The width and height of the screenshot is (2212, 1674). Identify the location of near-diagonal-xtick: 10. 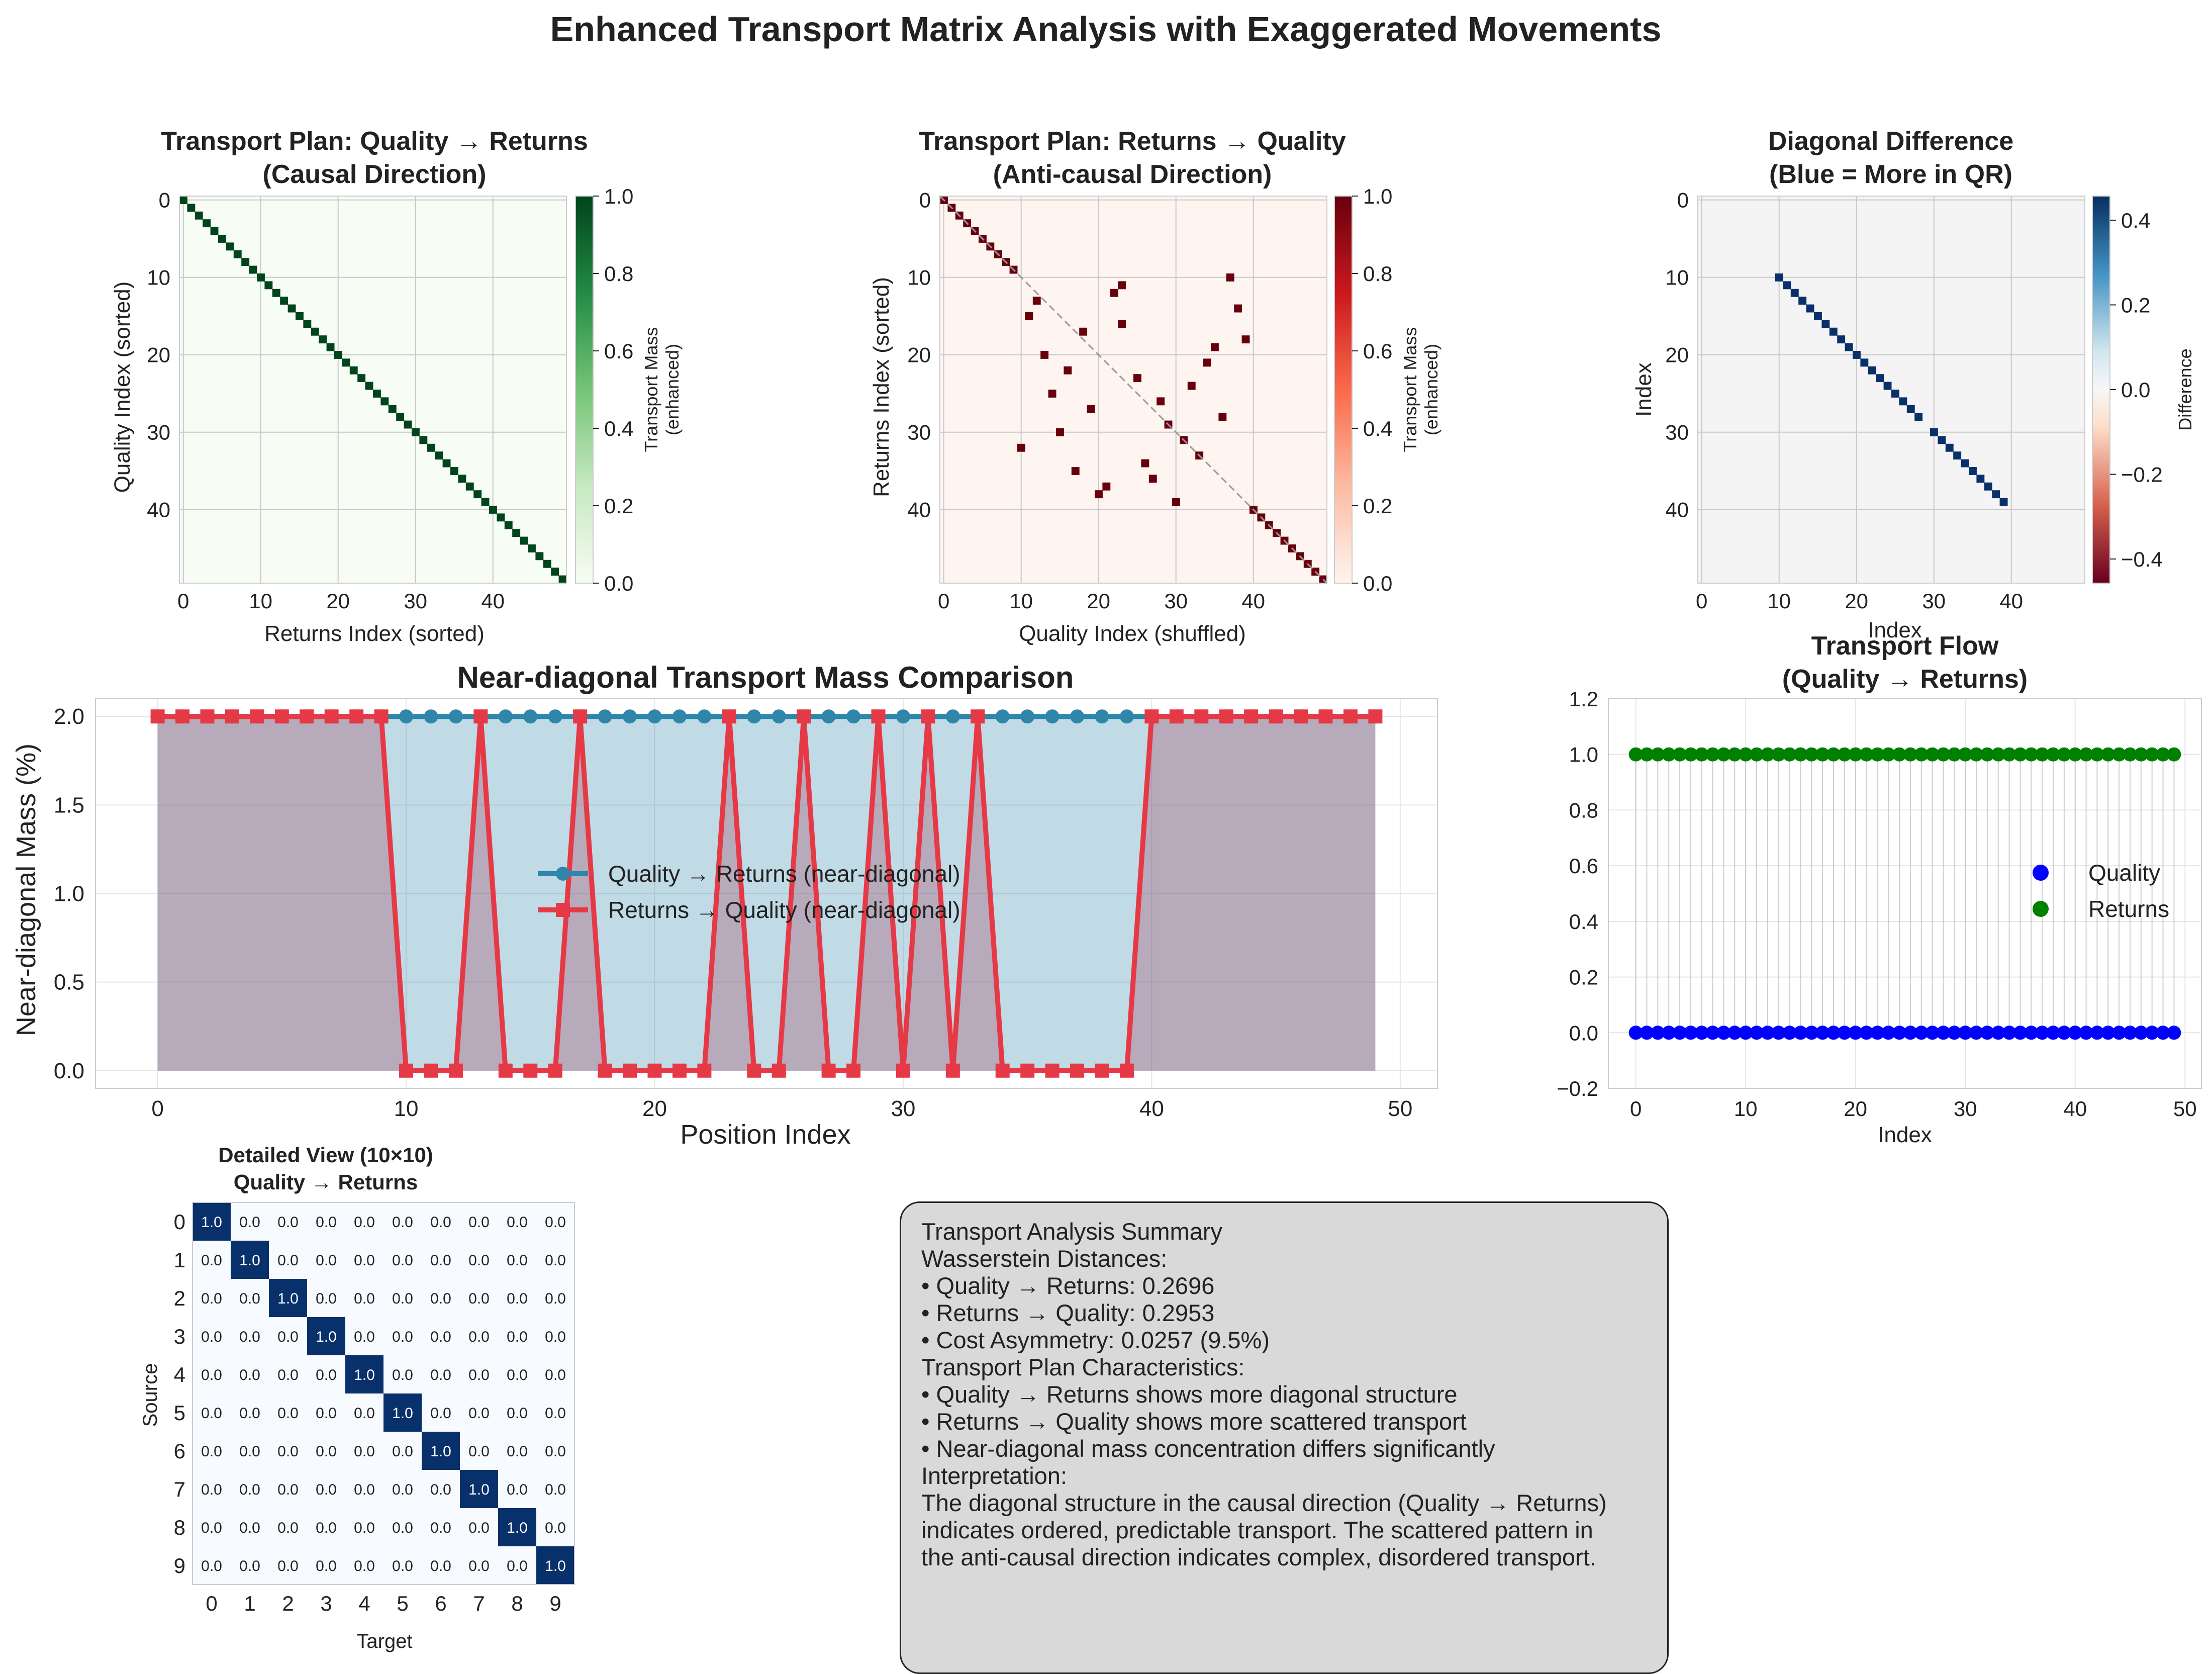
(407, 1108).